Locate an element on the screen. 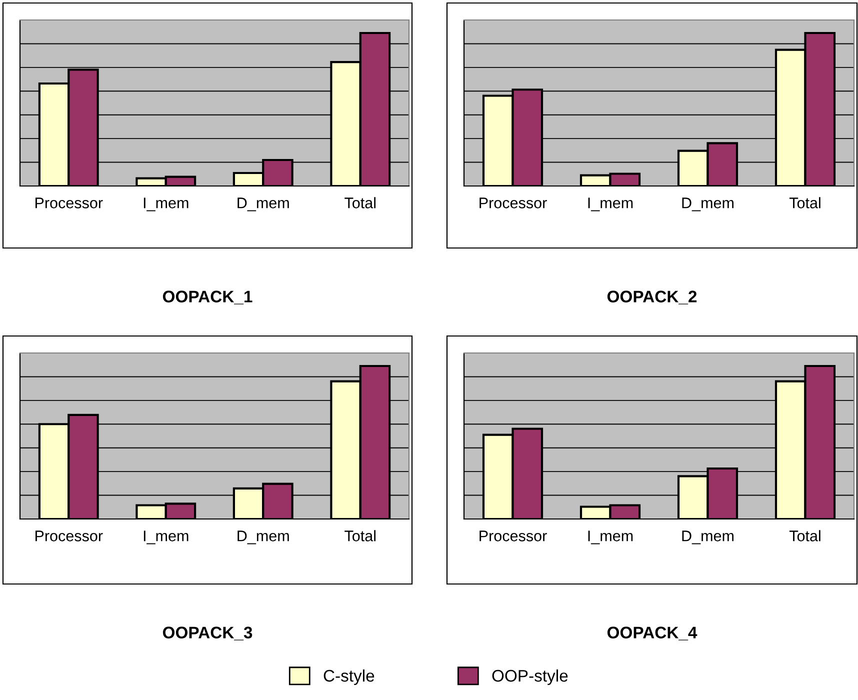 Image resolution: width=858 pixels, height=700 pixels. legend-label: C-style is located at coordinates (349, 677).